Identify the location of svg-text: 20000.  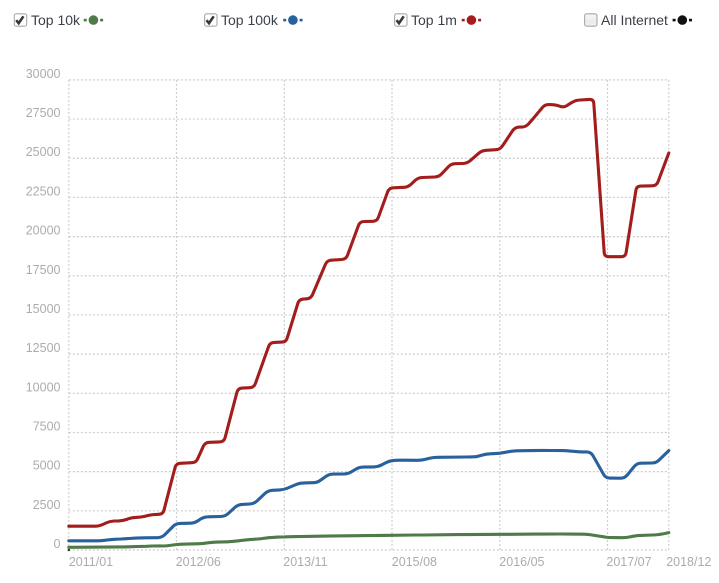
(43, 231).